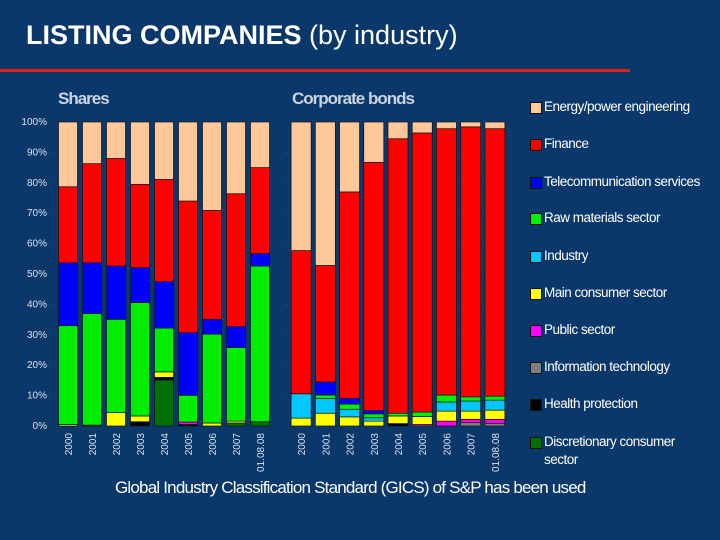  What do you see at coordinates (607, 366) in the screenshot?
I see `legend-label: Information technology` at bounding box center [607, 366].